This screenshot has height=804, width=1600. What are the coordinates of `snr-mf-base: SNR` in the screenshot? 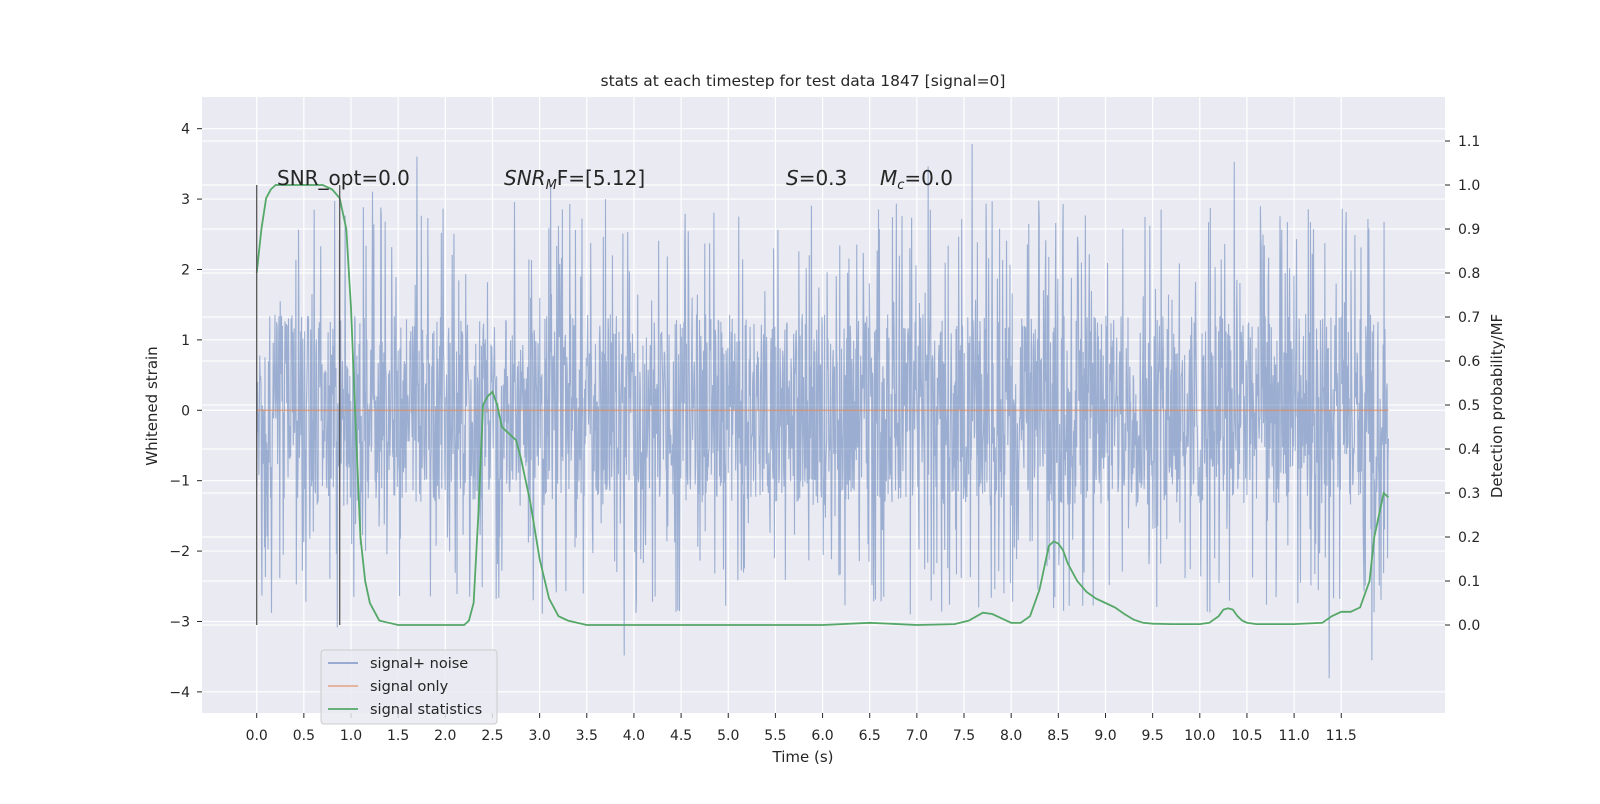 It's located at (525, 178).